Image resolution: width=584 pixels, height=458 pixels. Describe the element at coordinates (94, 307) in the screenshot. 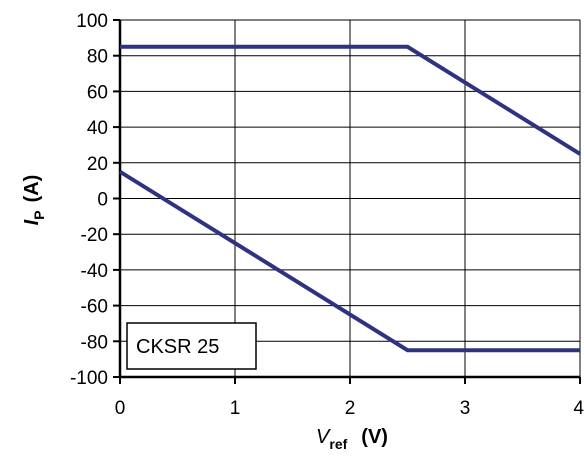

I see `y-tick-label: -60` at that location.